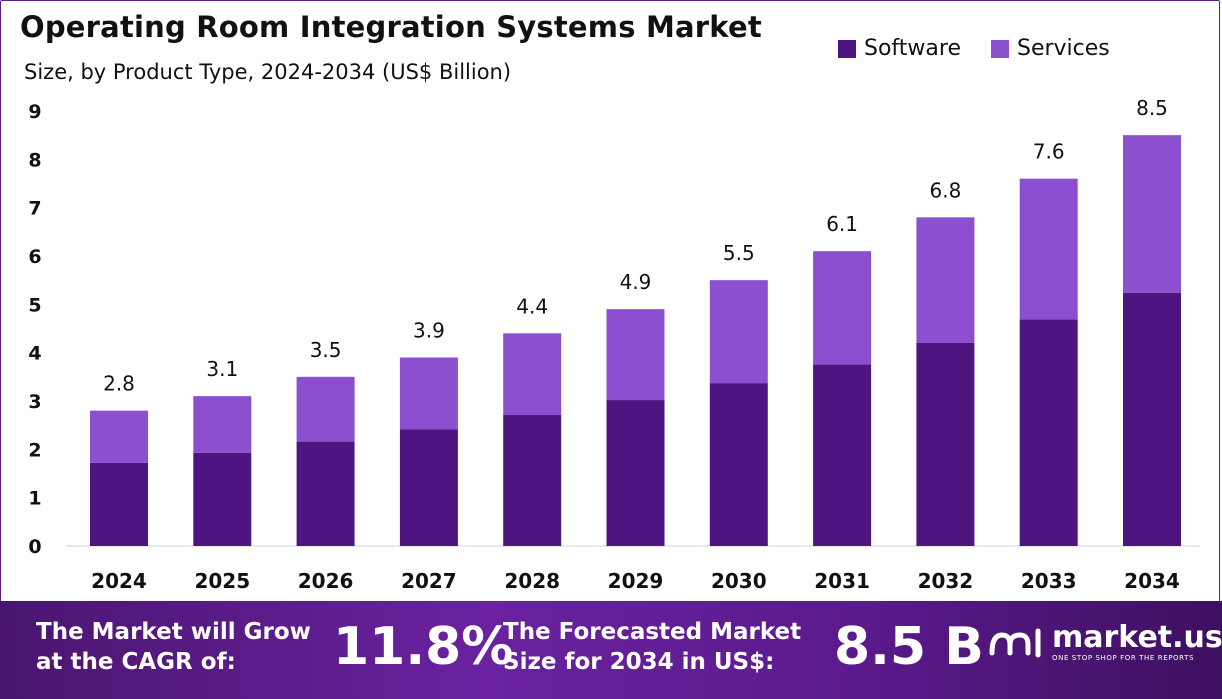 The height and width of the screenshot is (699, 1222). Describe the element at coordinates (847, 48) in the screenshot. I see `legend-swatch-software` at that location.